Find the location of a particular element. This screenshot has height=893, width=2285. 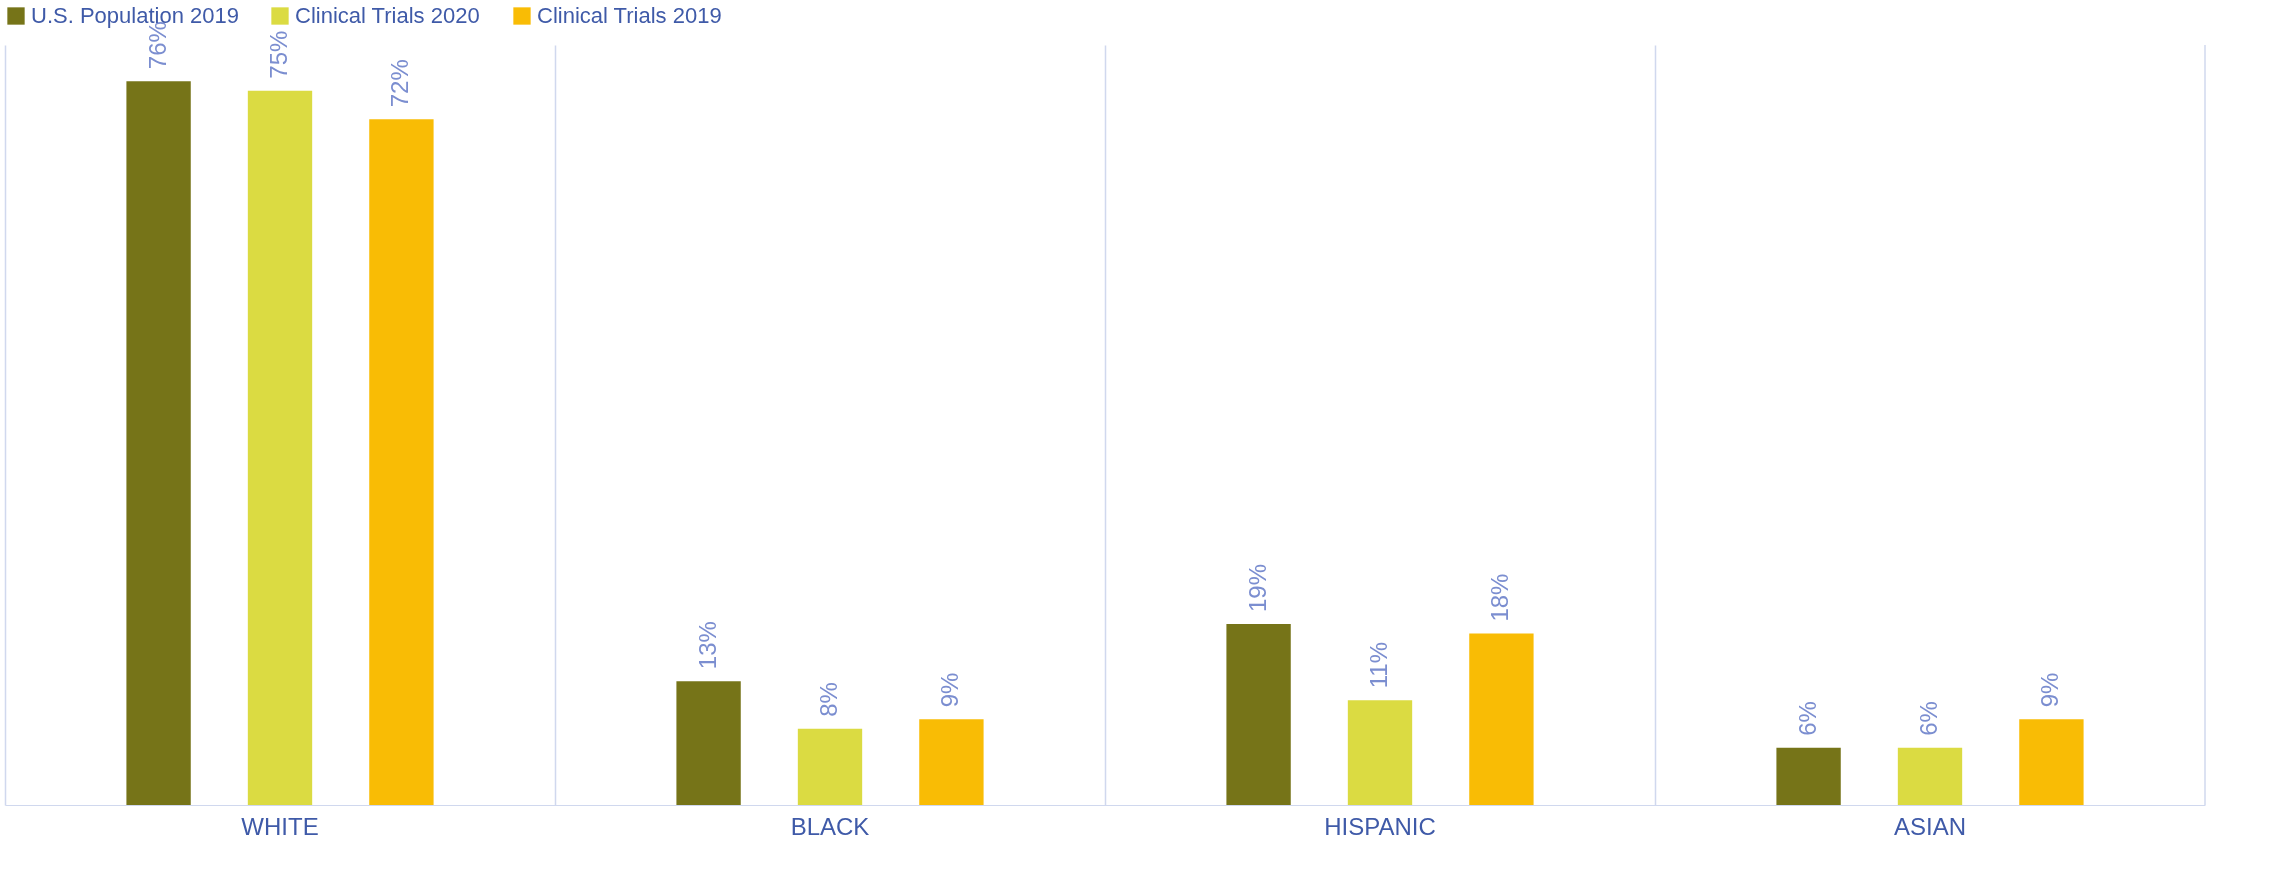

x-tick-label: ASIAN is located at coordinates (1930, 826).